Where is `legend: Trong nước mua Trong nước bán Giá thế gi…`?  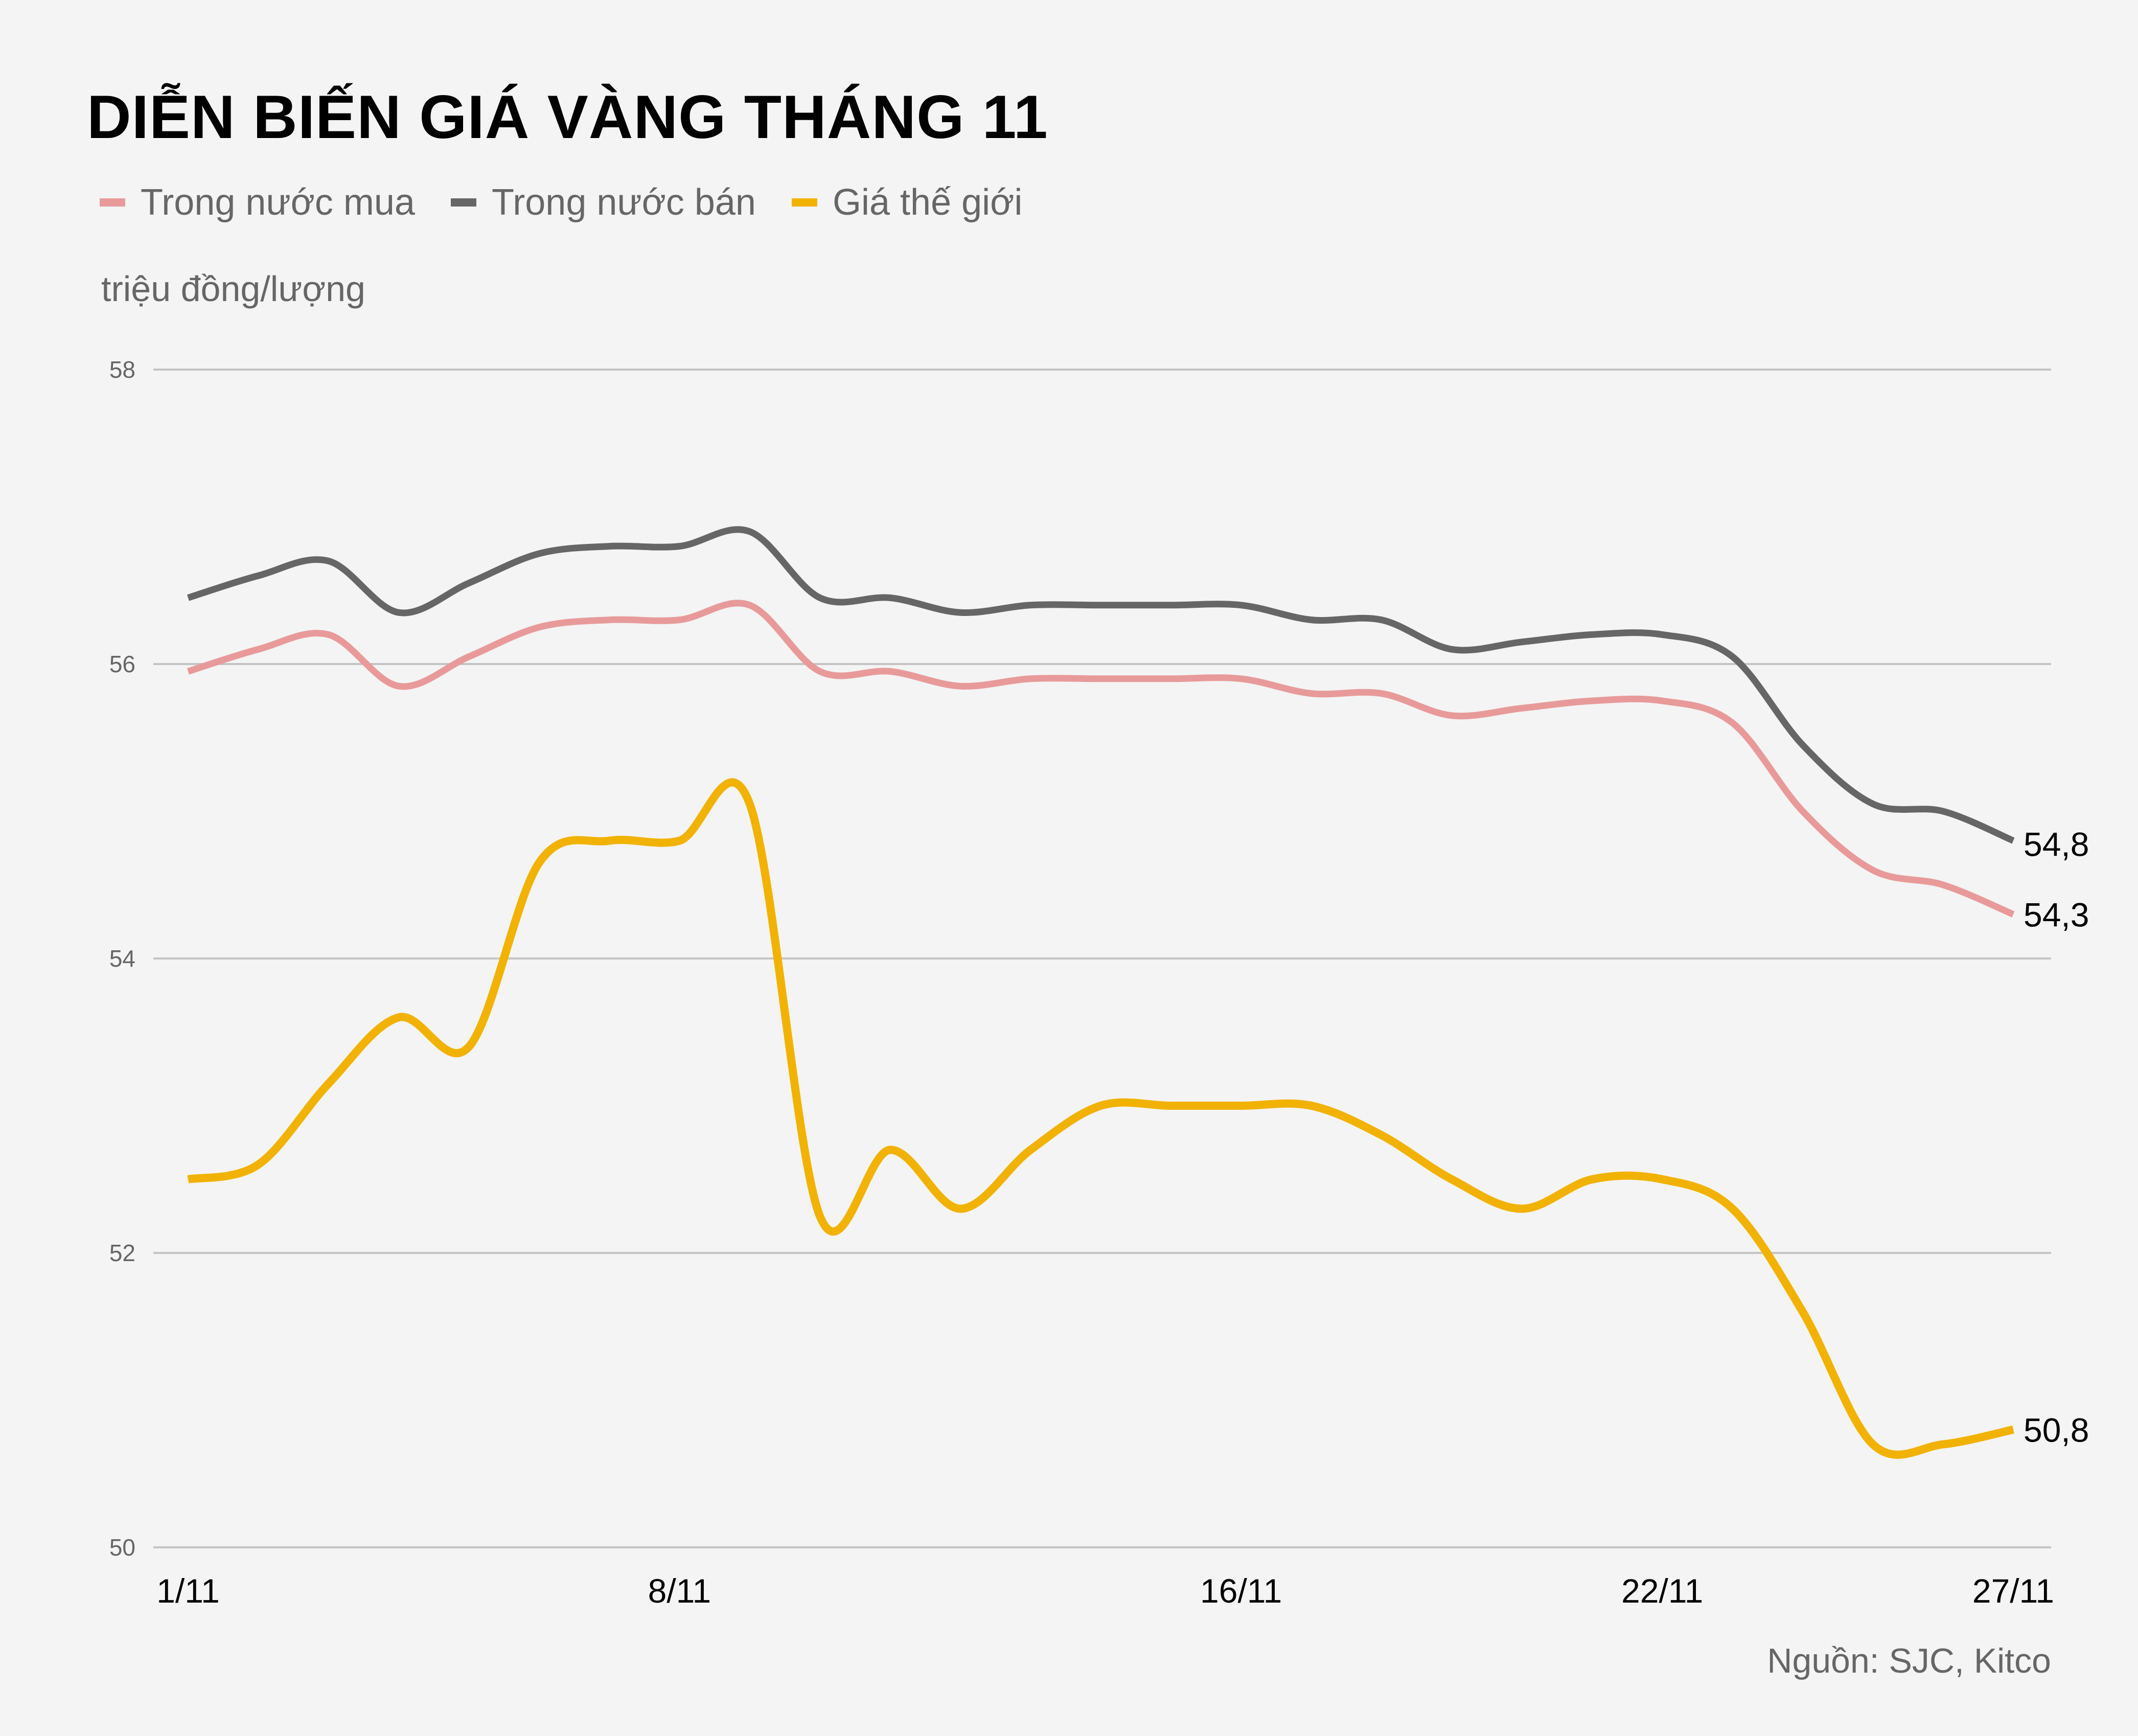 legend: Trong nước mua Trong nước bán Giá thế gi… is located at coordinates (561, 202).